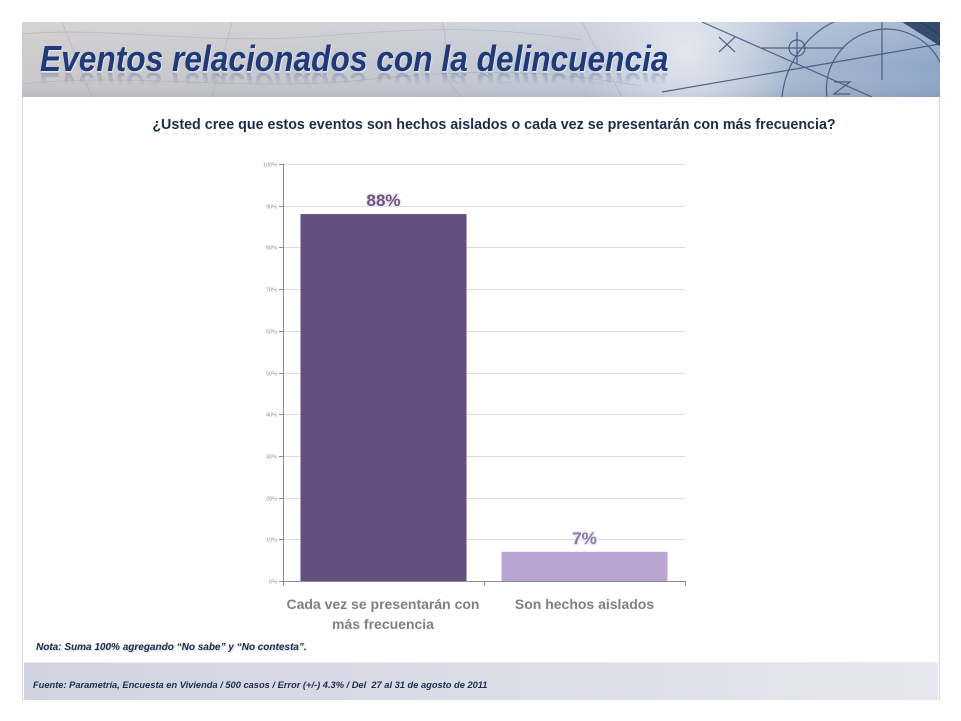  I want to click on category-label-hechos-aislados: Son hechos aislados, so click(584, 604).